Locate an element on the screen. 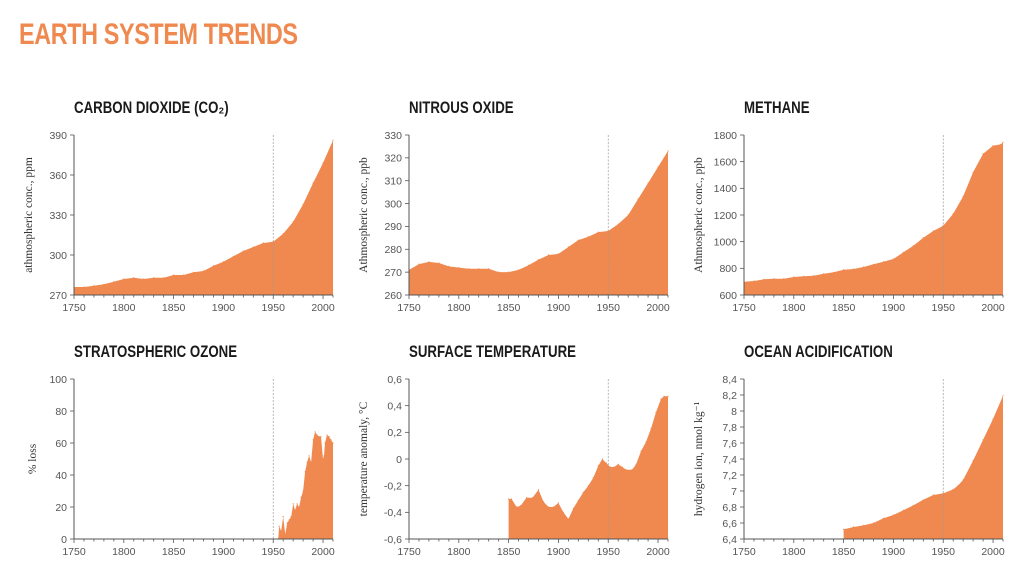 The height and width of the screenshot is (582, 1023). y-tick-label: 600 is located at coordinates (728, 296).